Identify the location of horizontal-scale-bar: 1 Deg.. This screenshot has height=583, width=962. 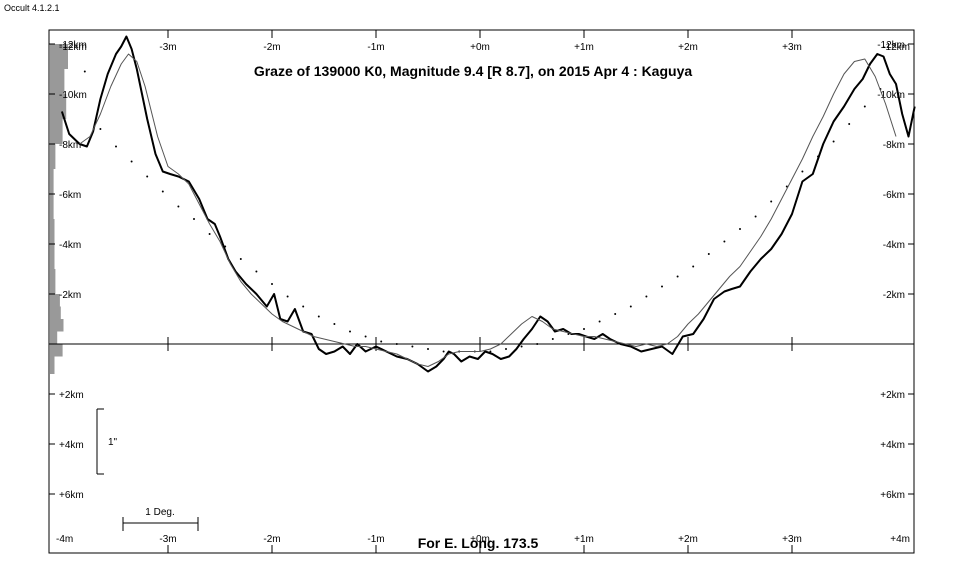
(160, 519).